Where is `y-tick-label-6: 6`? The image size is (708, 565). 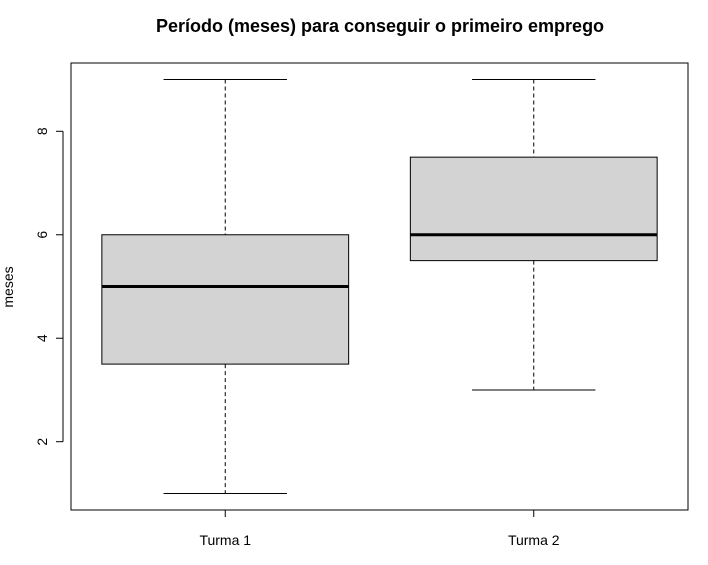
y-tick-label-6: 6 is located at coordinates (42, 235).